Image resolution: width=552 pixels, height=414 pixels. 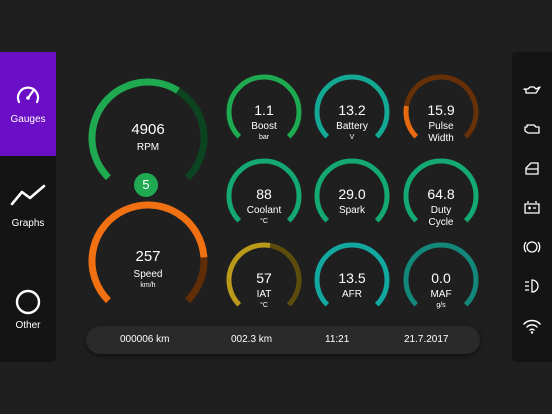 What do you see at coordinates (352, 110) in the screenshot?
I see `battery-value: 13.2` at bounding box center [352, 110].